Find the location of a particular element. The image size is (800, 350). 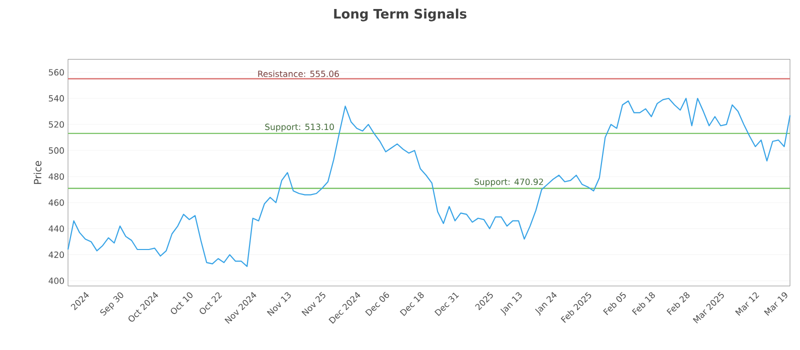

x-tick-label: Oct 22 is located at coordinates (211, 303).